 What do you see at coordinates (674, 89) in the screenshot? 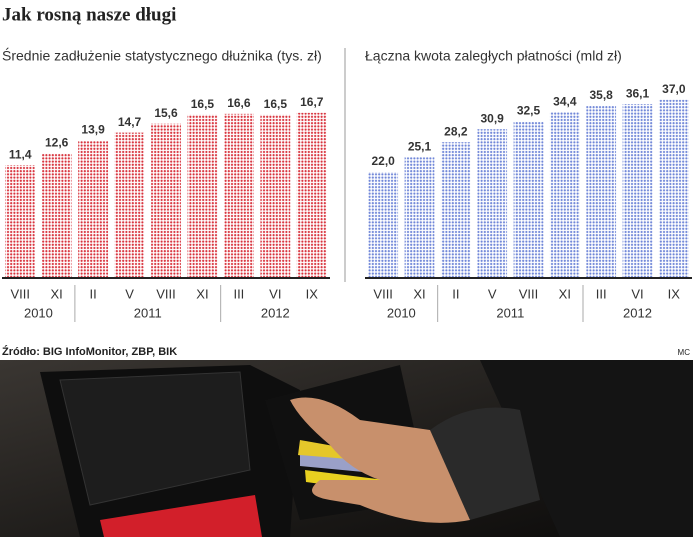
I see `value-label: 37,0` at bounding box center [674, 89].